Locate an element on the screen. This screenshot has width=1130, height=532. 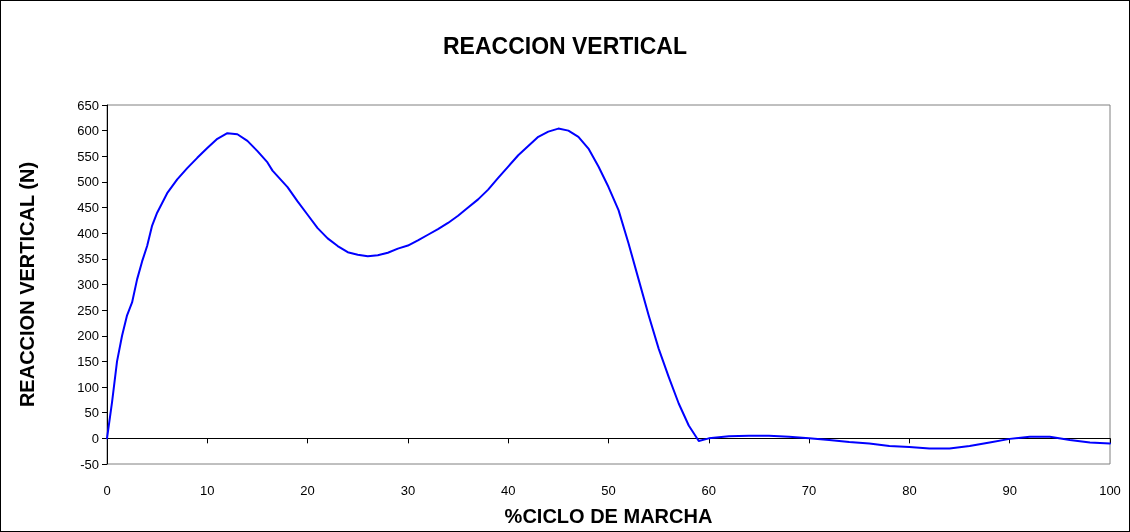
x-tick-label: 0 is located at coordinates (107, 490).